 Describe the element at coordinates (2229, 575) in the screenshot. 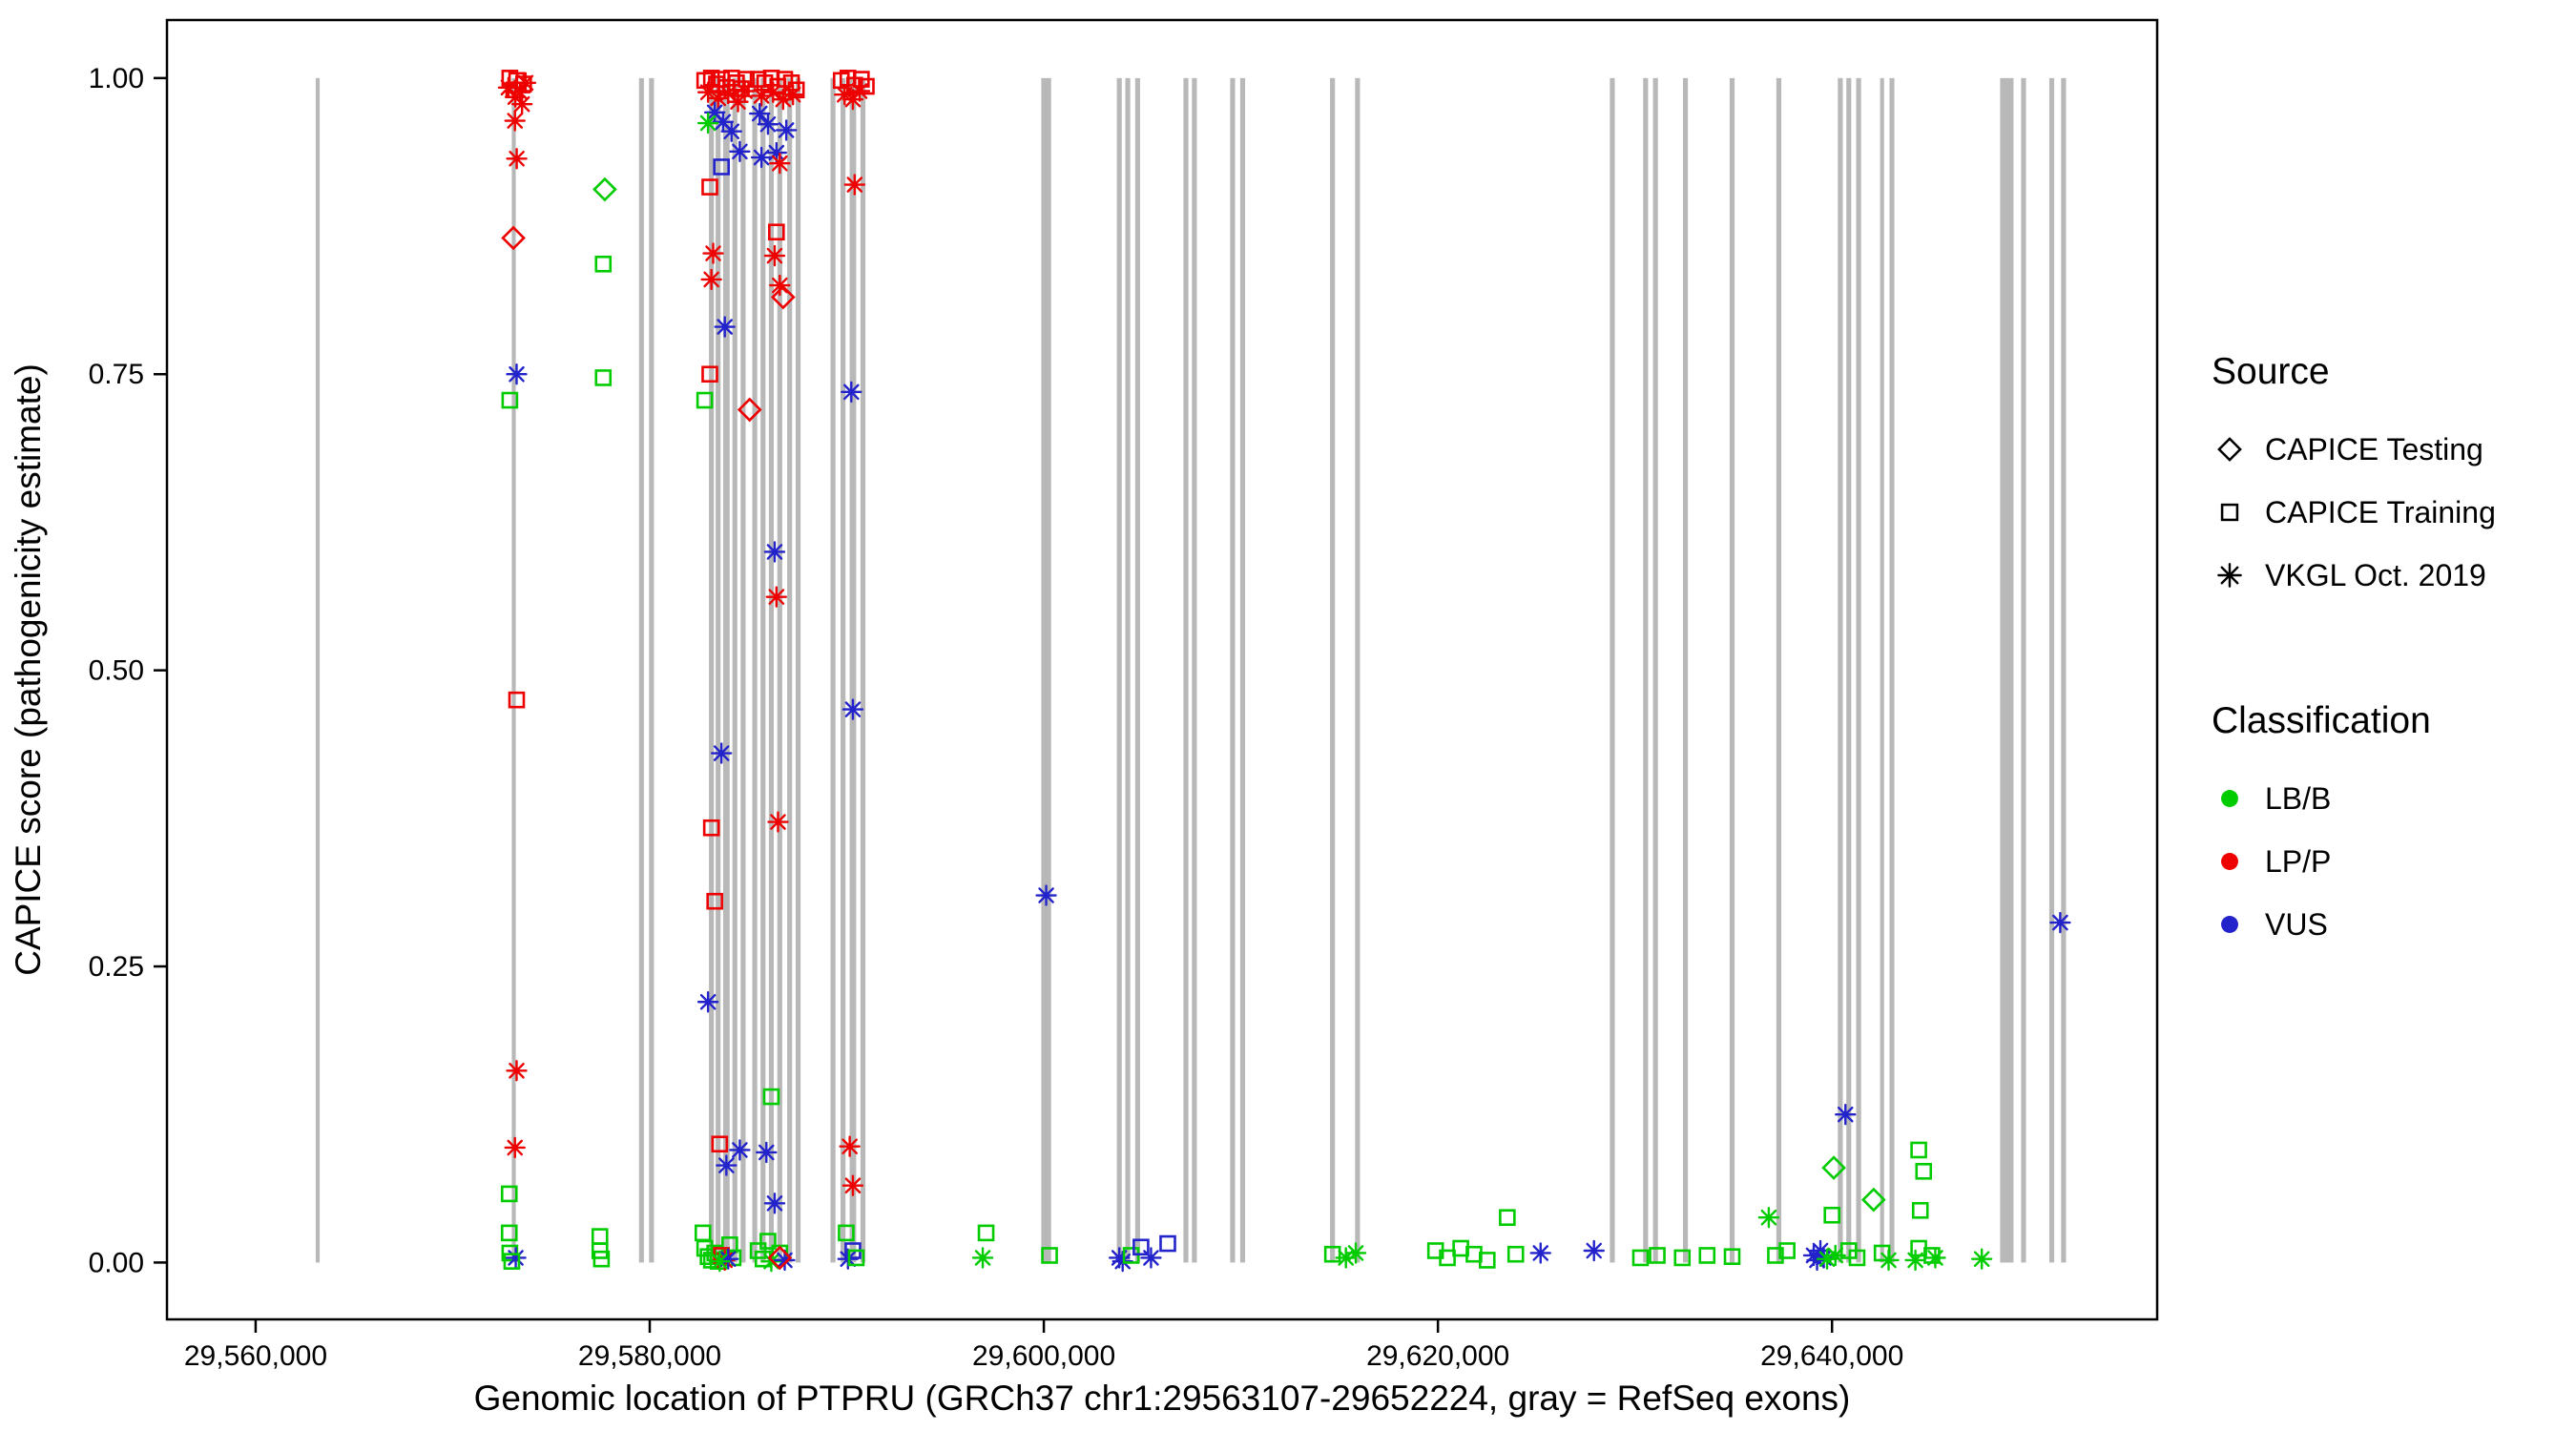

I see `asterisk-icon` at that location.